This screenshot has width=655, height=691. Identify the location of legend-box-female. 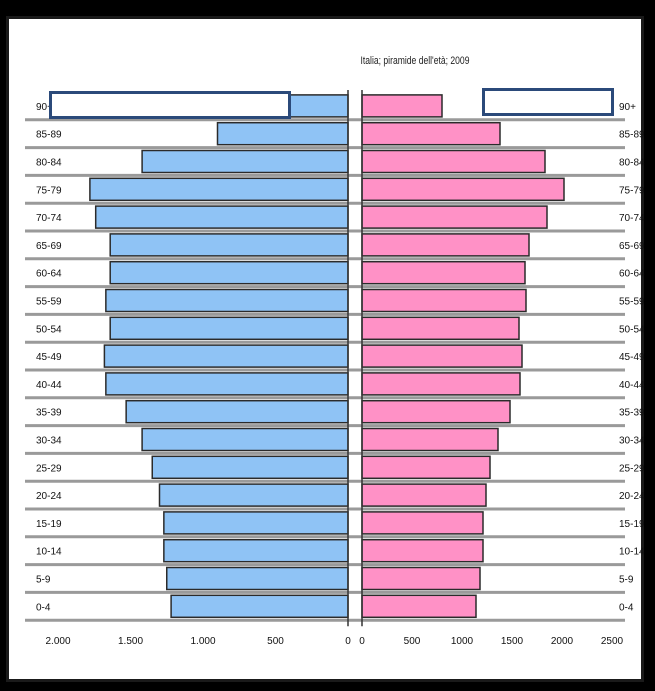
(548, 102).